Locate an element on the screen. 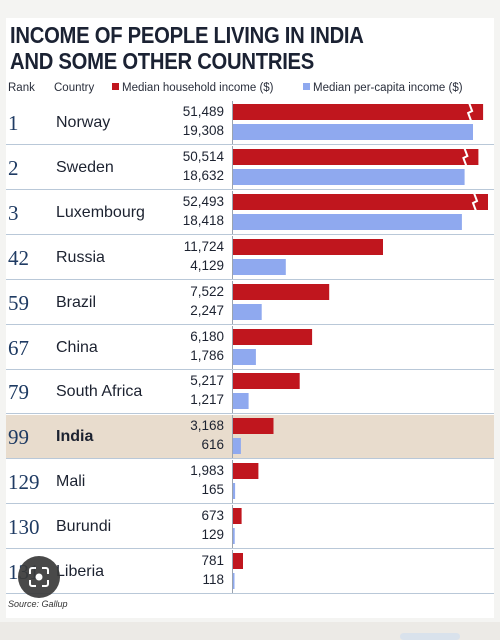 This screenshot has height=640, width=500. rank-label: 99 is located at coordinates (18, 437).